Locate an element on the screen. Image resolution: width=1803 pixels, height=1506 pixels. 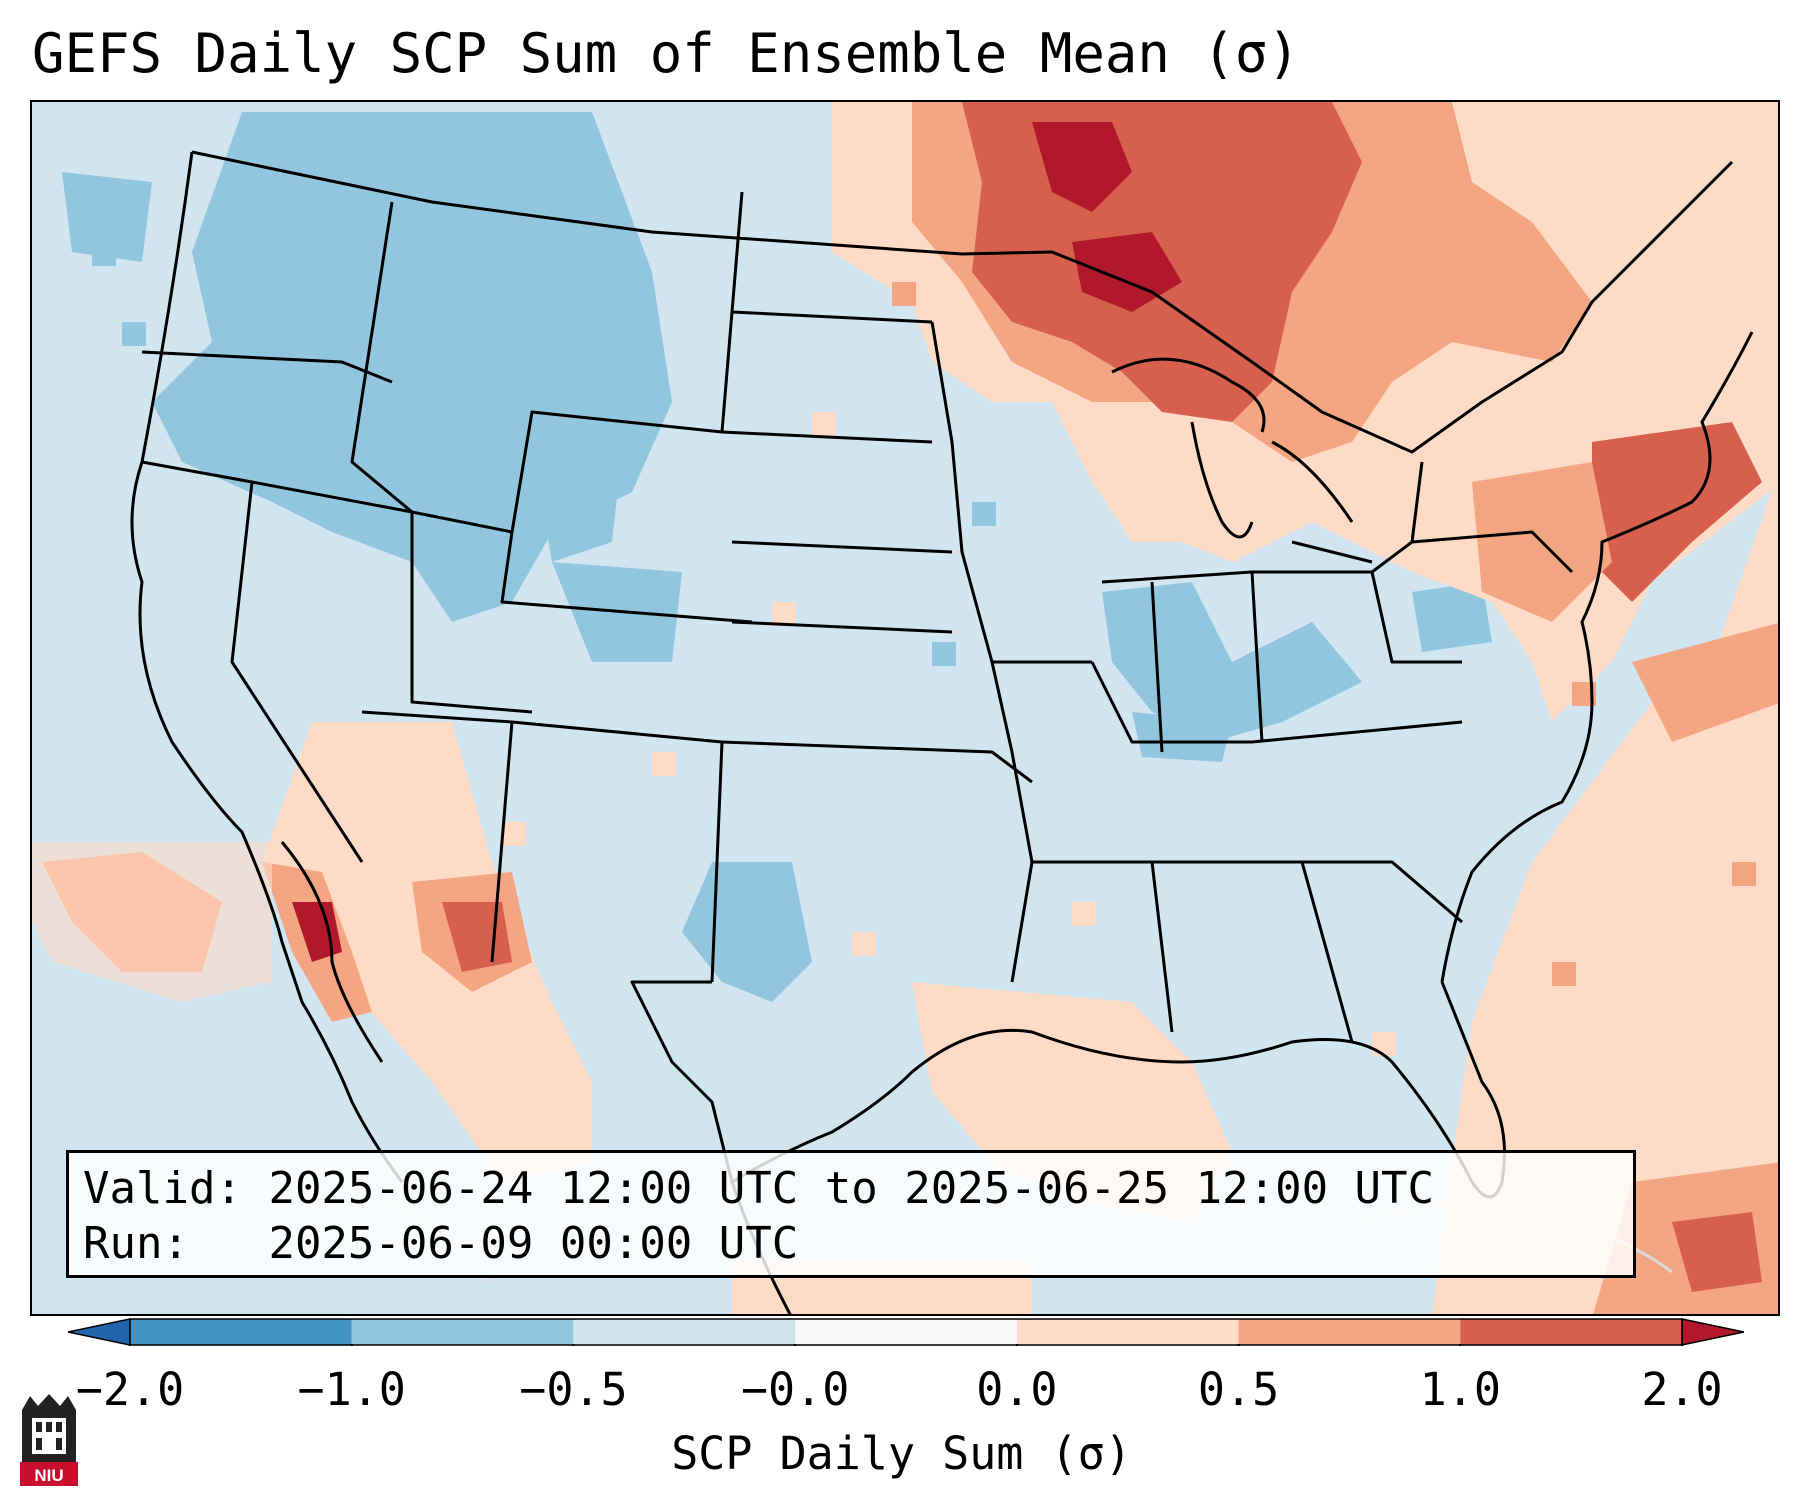
mt-wy is located at coordinates (616, 471).